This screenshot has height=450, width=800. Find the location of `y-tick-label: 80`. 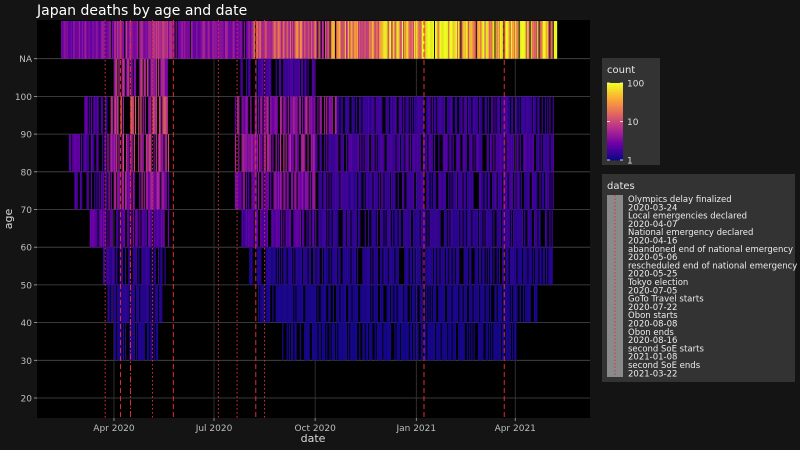

y-tick-label: 80 is located at coordinates (27, 173).